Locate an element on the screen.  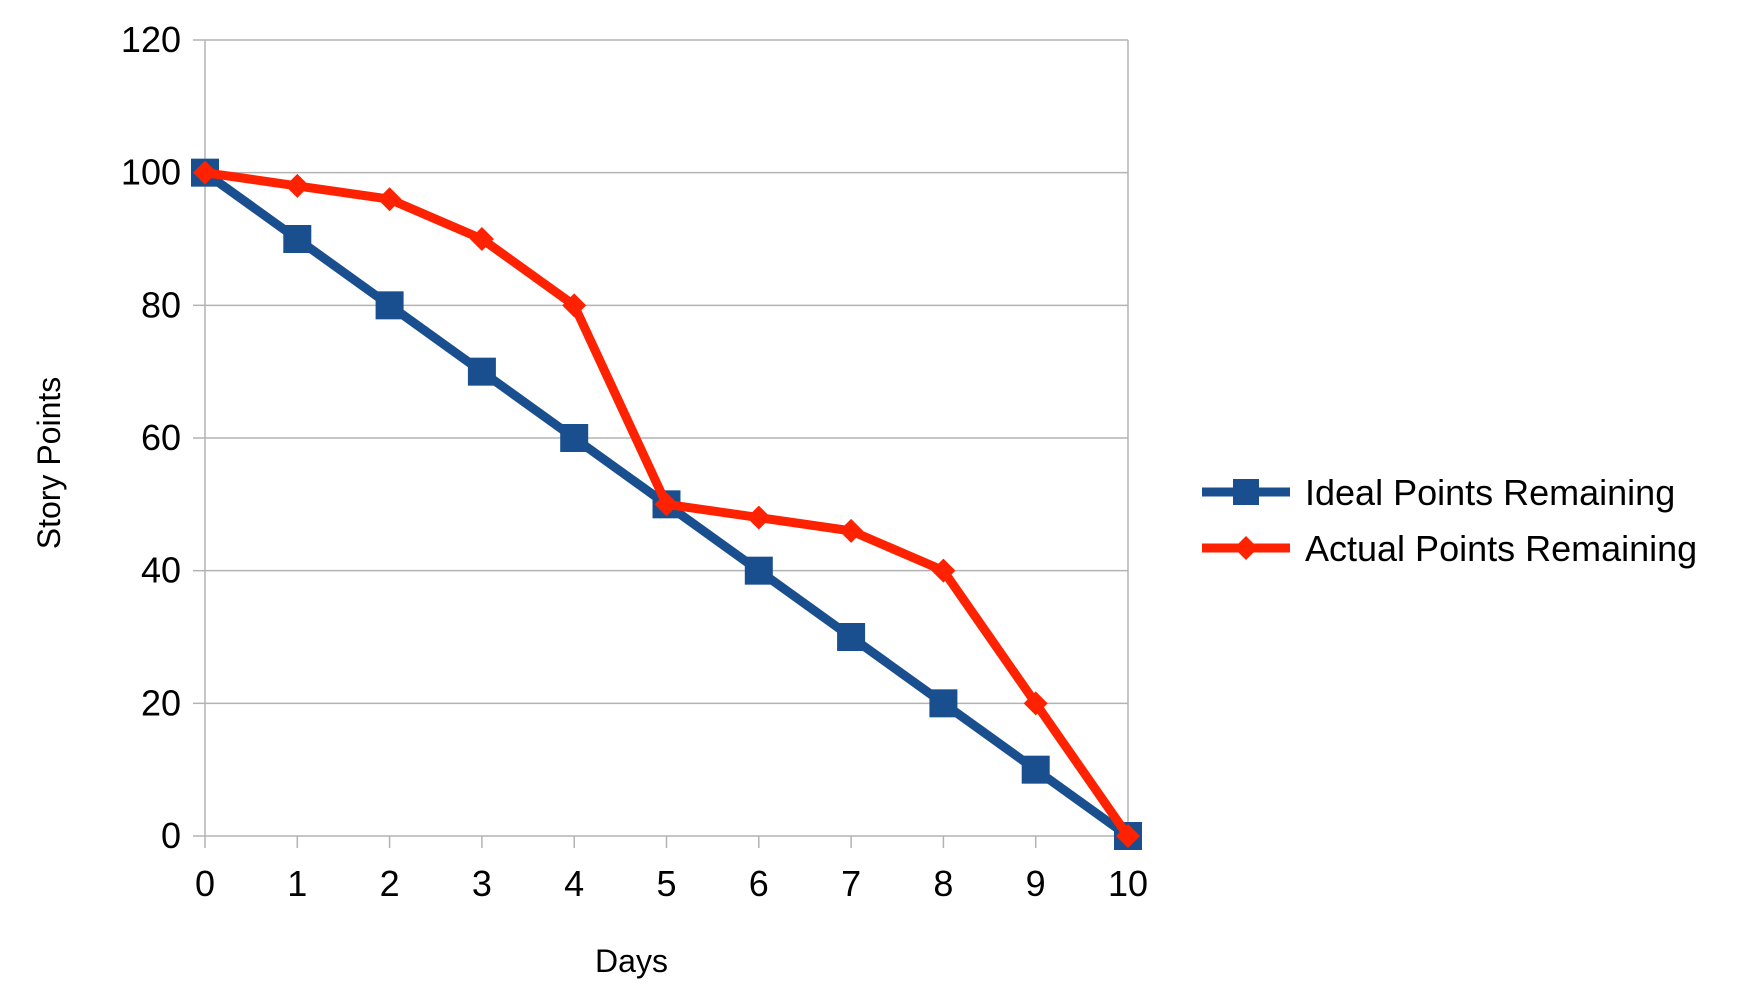
legend-marker-ideal is located at coordinates (1246, 492).